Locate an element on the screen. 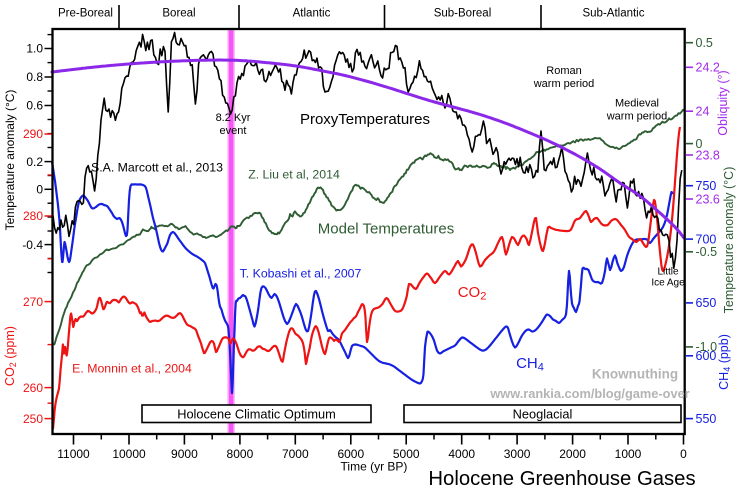 Image resolution: width=740 pixels, height=495 pixels. svg-text: -1.0 is located at coordinates (707, 347).